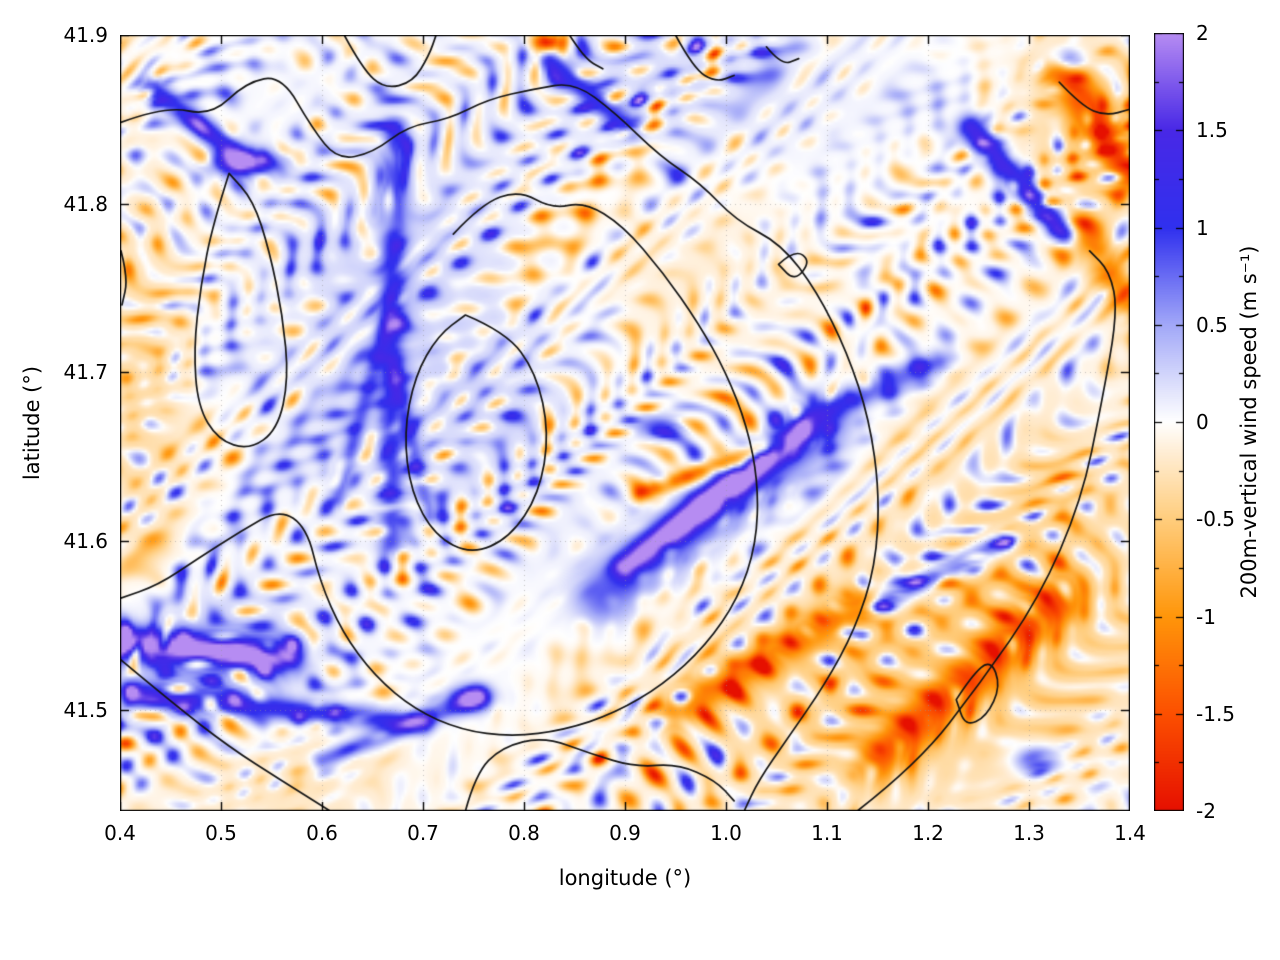  I want to click on y-axis-label: latitude (°), so click(32, 423).